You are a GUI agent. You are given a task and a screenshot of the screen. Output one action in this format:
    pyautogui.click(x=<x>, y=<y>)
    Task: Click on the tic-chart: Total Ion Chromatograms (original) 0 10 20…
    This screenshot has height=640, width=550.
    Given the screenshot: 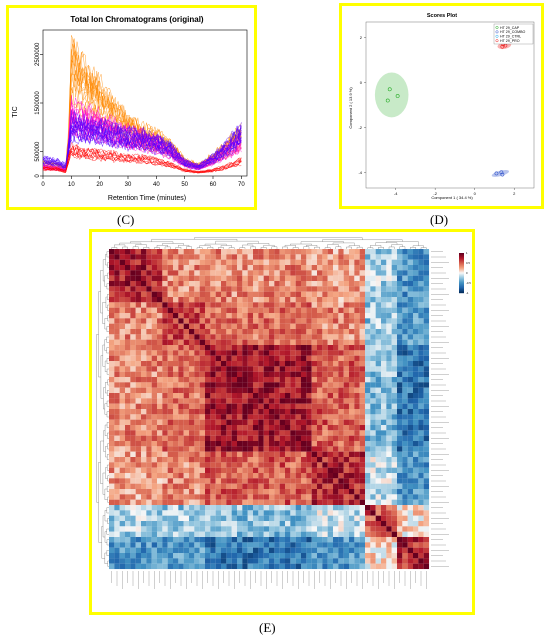 What is the action you would take?
    pyautogui.click(x=130, y=108)
    